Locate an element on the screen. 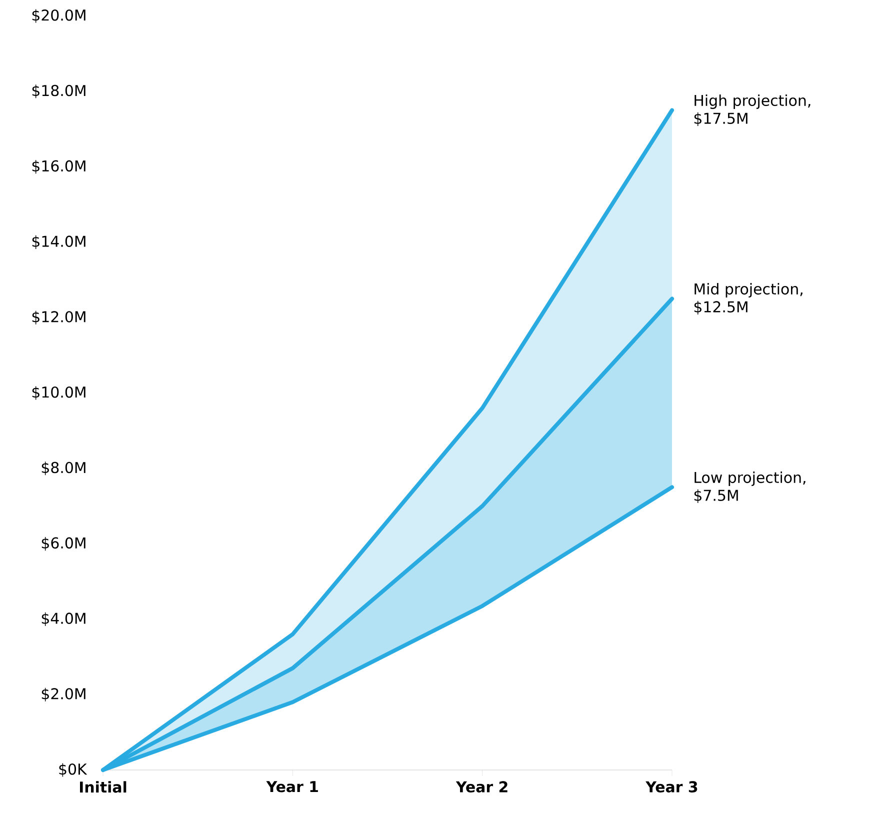 The width and height of the screenshot is (869, 817). series-label: Low projection, is located at coordinates (750, 479).